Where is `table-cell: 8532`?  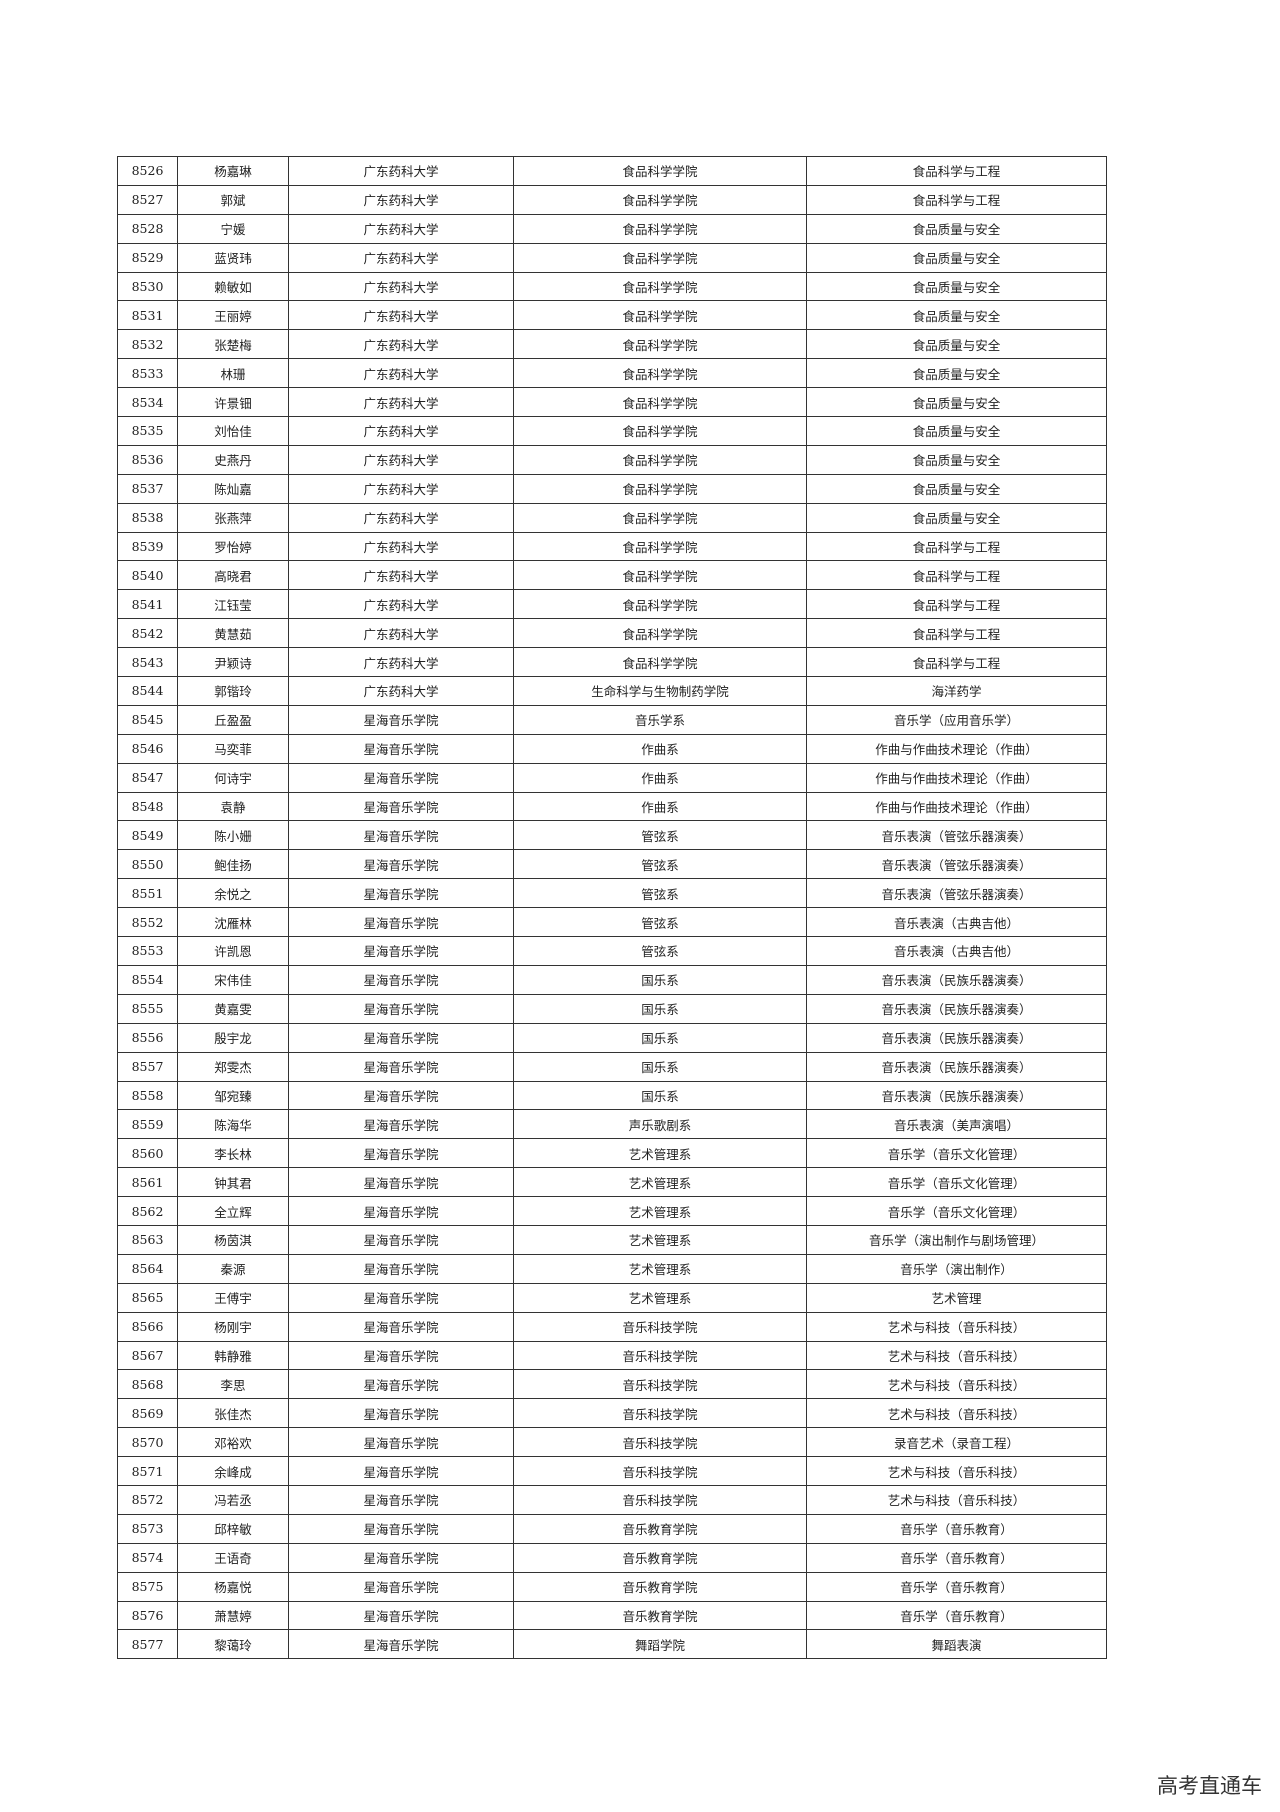 table-cell: 8532 is located at coordinates (147, 344).